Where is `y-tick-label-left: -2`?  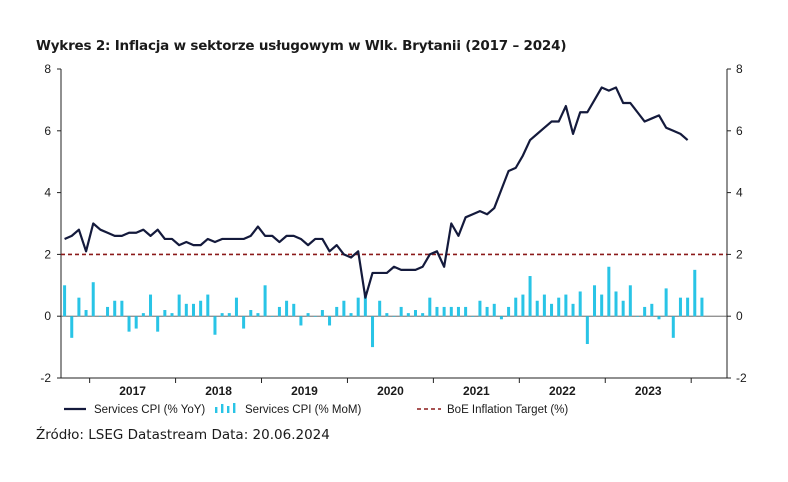
y-tick-label-left: -2 is located at coordinates (45, 378).